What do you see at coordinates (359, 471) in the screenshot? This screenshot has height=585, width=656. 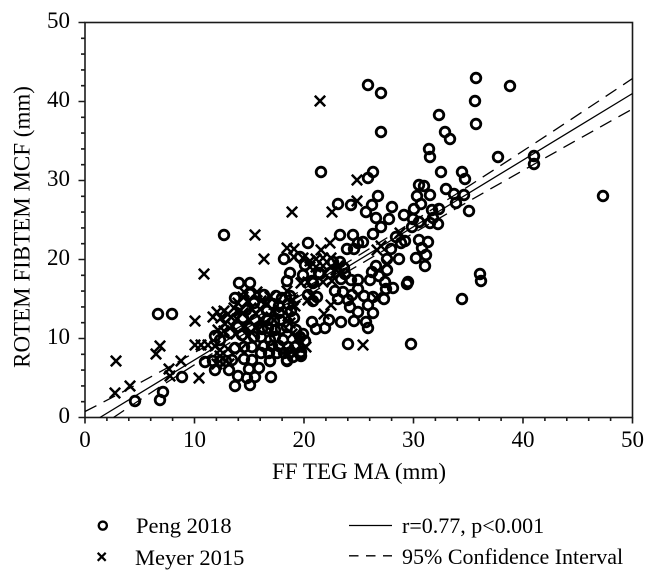 I see `svg-text: FF TEG MA (mm)` at bounding box center [359, 471].